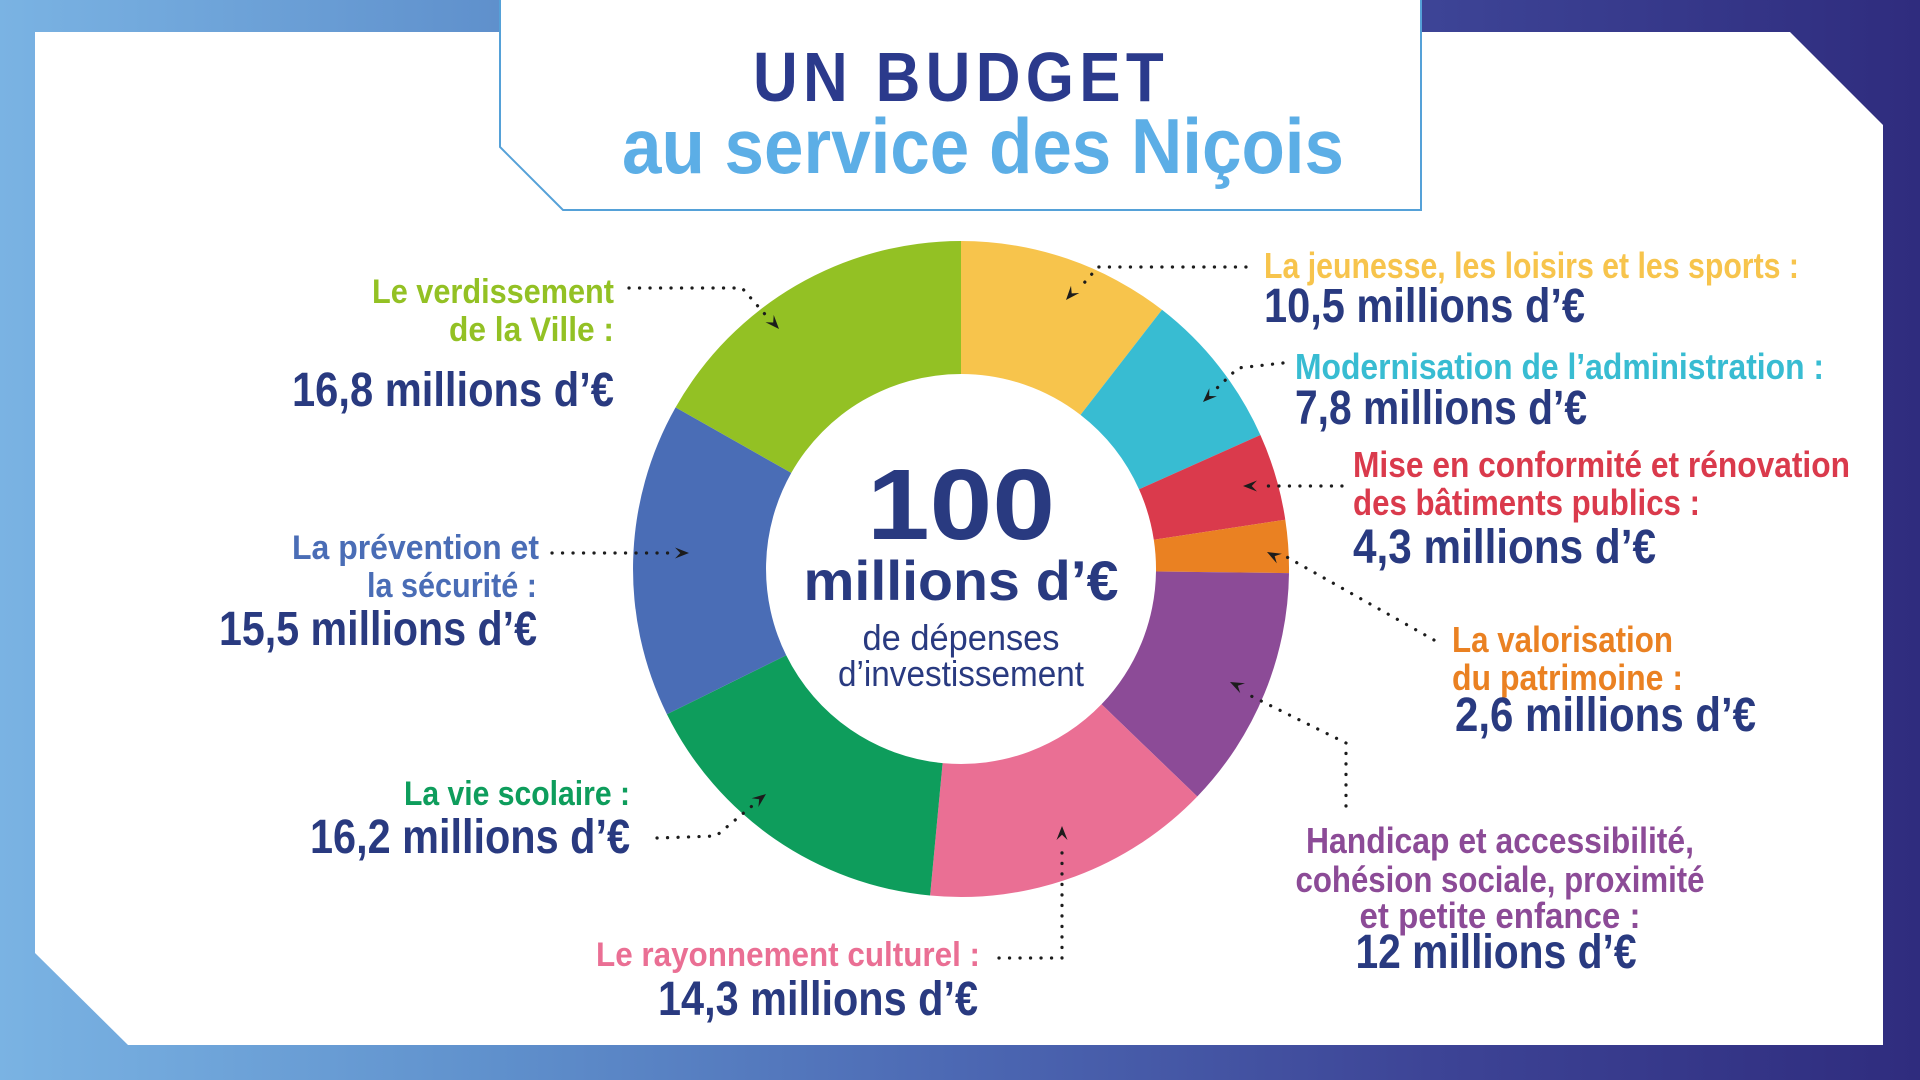 This screenshot has height=1080, width=1920. I want to click on svg-text: UN BUDGET, so click(961, 77).